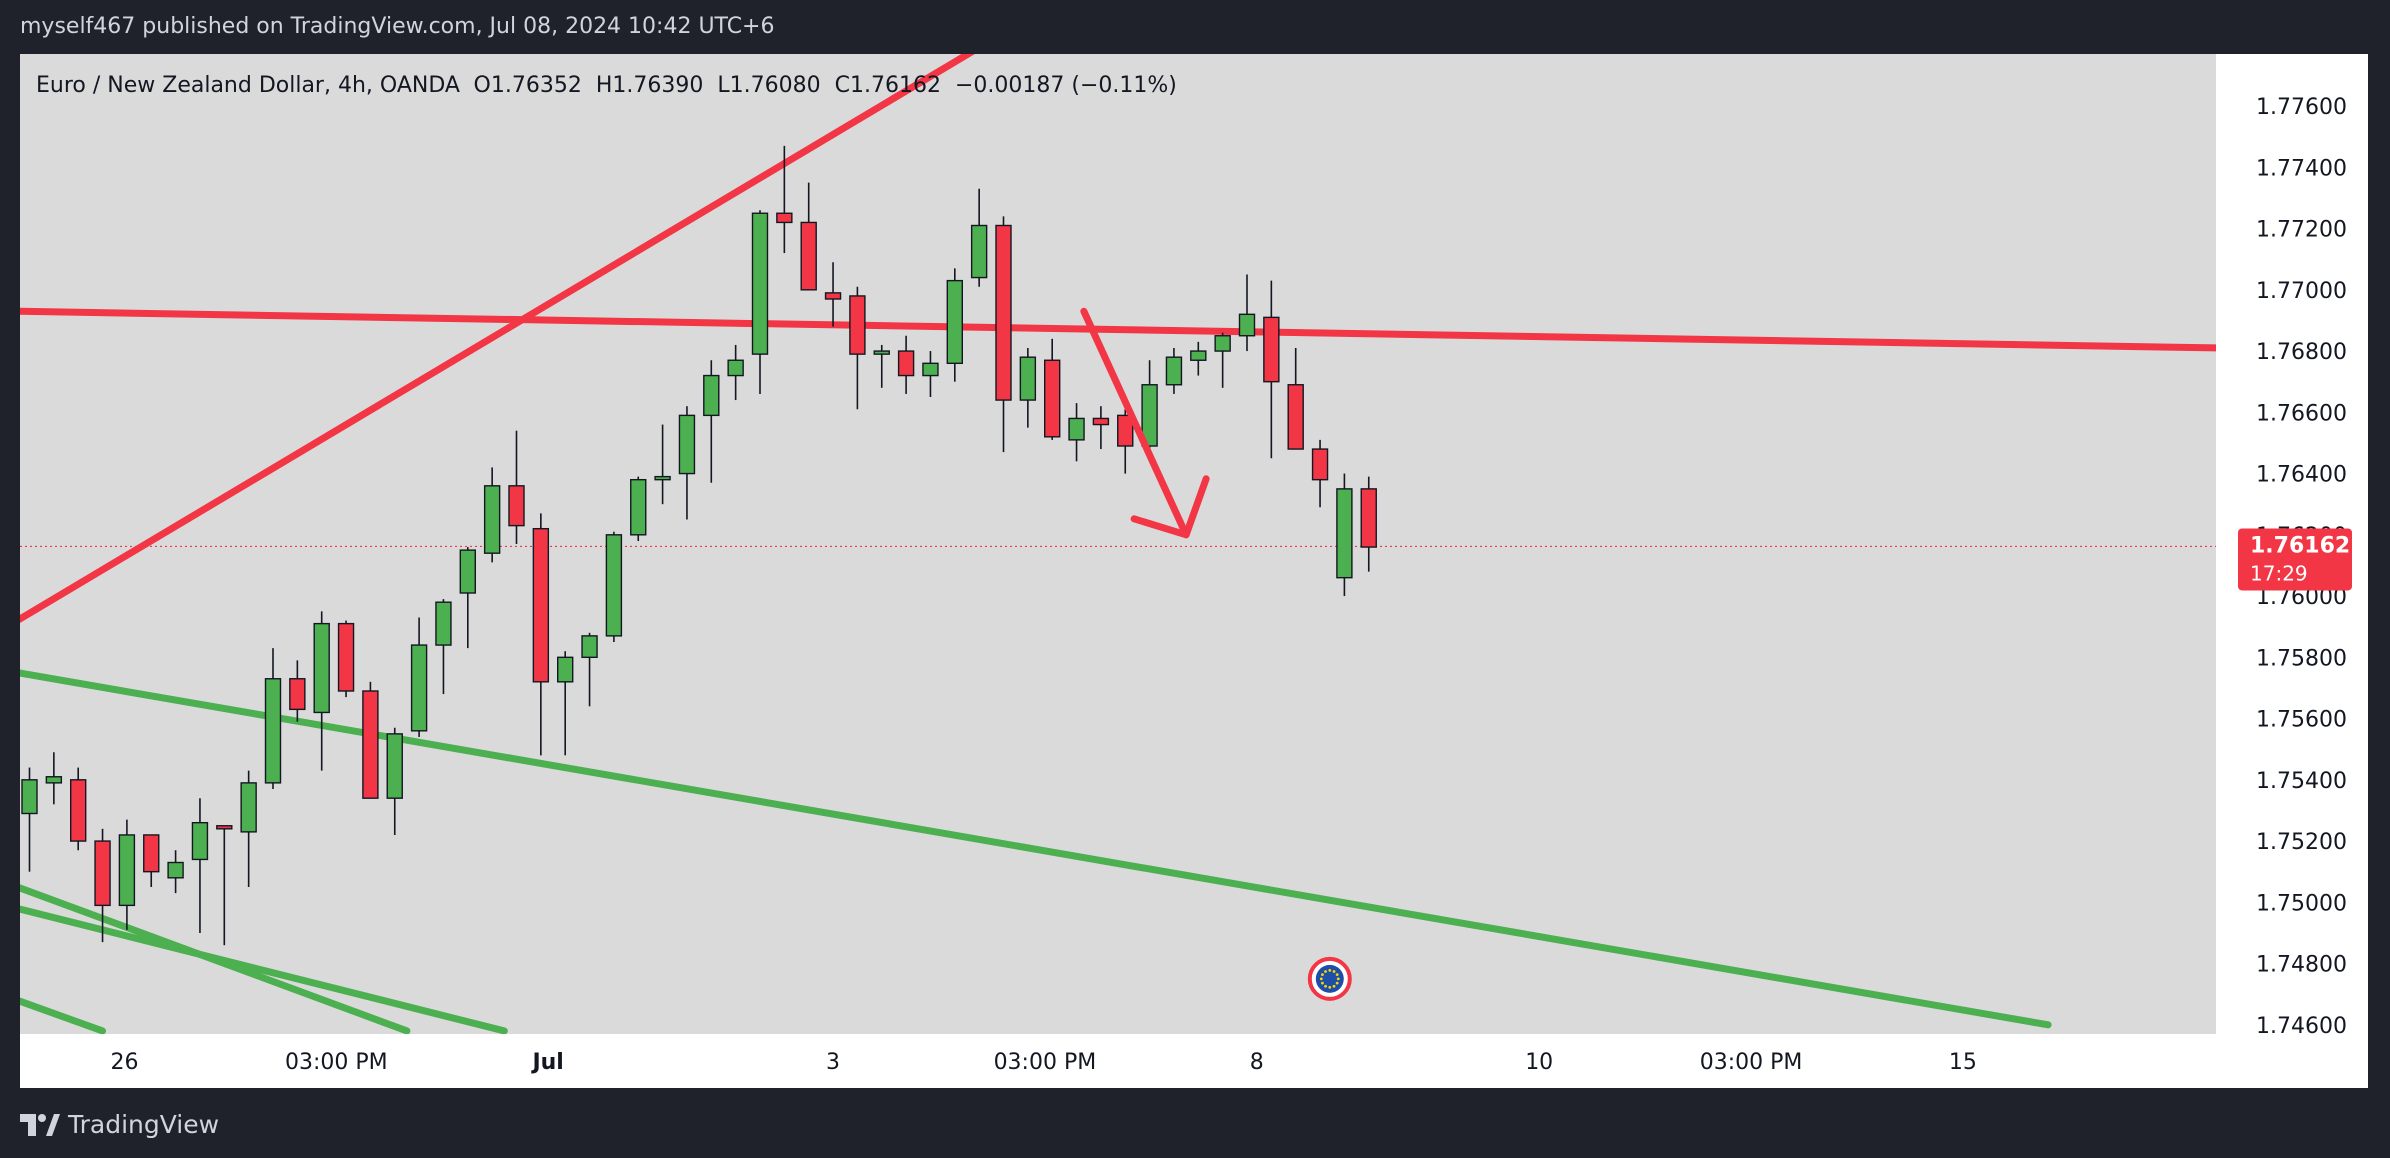 Image resolution: width=2390 pixels, height=1158 pixels. I want to click on symbol-name: Euro / New Zealand Dollar, 4h, OANDA, so click(248, 85).